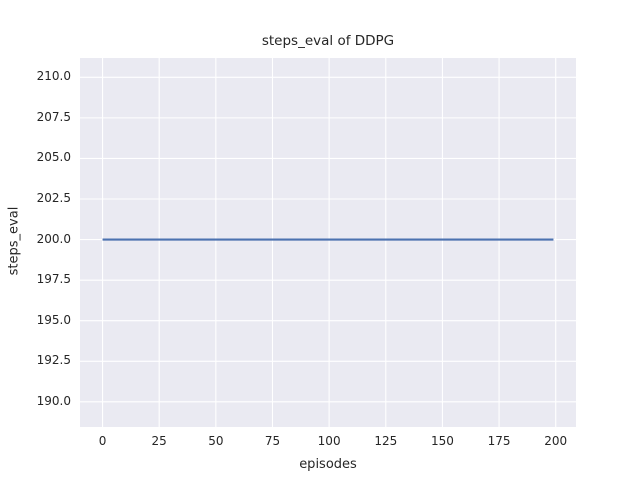 This screenshot has width=640, height=480. What do you see at coordinates (328, 41) in the screenshot?
I see `chart-title: steps_eval of DDPG` at bounding box center [328, 41].